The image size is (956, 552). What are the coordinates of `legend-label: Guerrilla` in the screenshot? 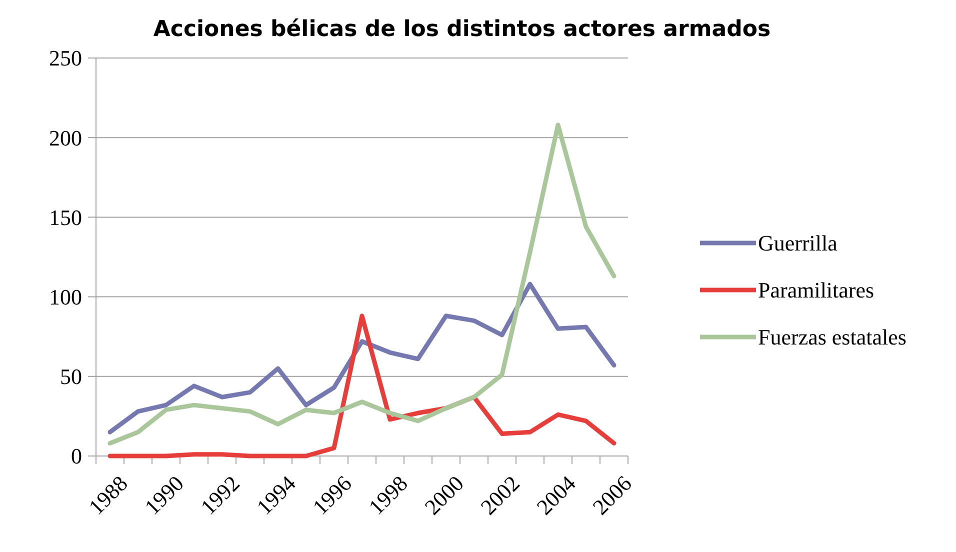 It's located at (798, 243).